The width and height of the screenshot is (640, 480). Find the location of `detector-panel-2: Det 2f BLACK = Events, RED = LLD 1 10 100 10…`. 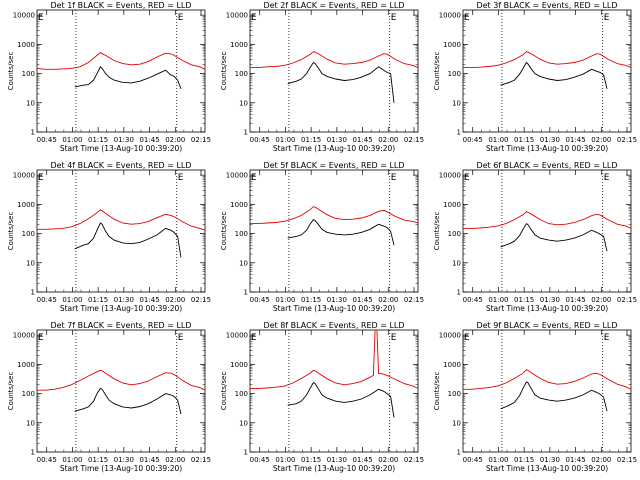

detector-panel-2: Det 2f BLACK = Events, RED = LLD 1 10 100 10… is located at coordinates (322, 77).